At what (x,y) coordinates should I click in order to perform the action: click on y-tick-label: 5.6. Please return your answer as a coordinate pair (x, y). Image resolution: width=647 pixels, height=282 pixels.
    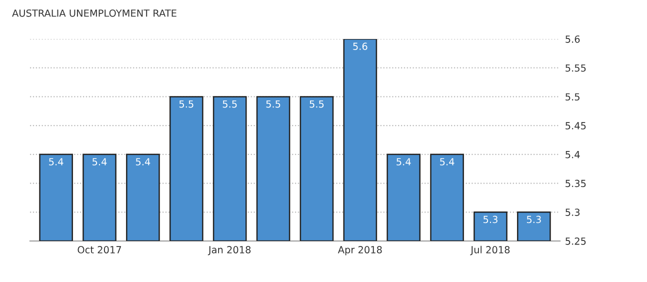
    Looking at the image, I should click on (573, 39).